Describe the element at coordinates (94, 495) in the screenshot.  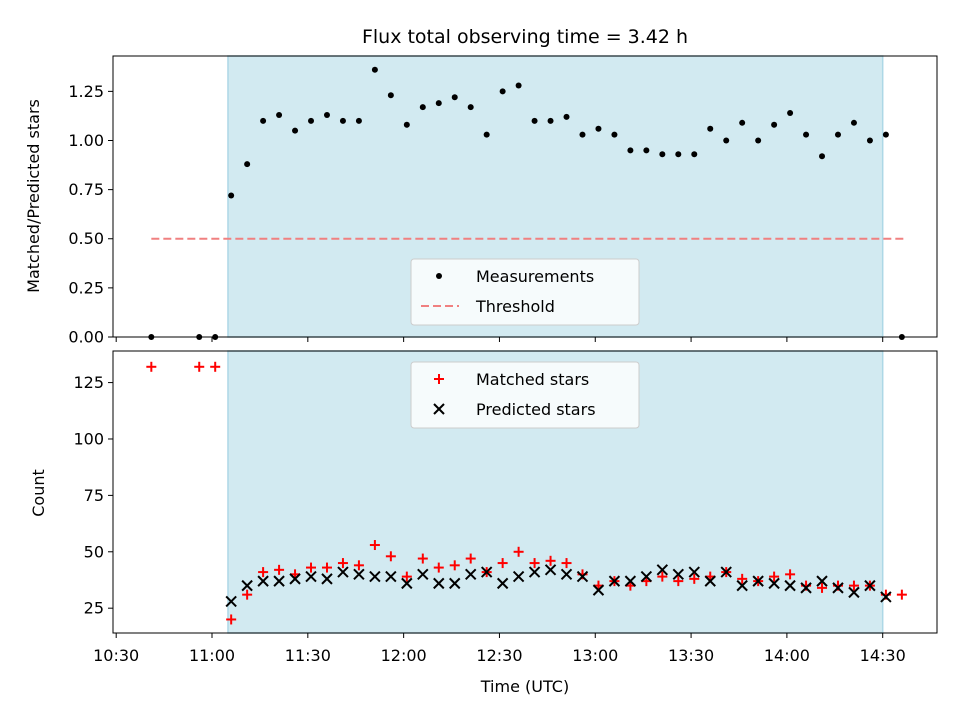
I see `y-tick-label: 75` at that location.